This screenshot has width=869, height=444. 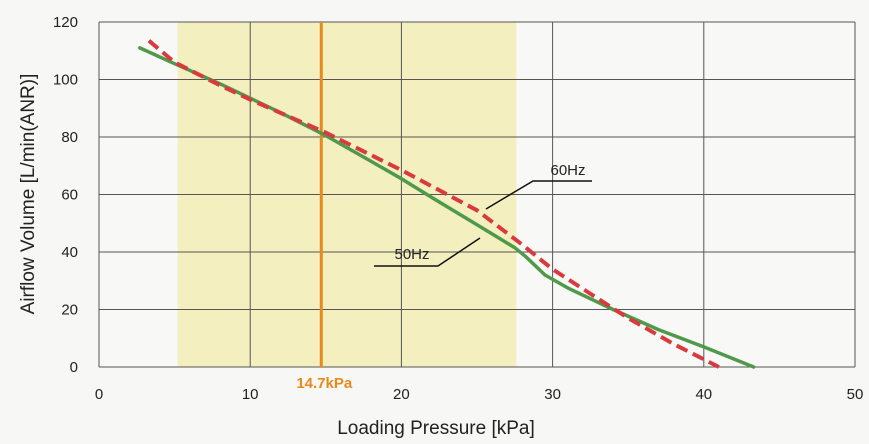 I want to click on x-tick-label: 20, so click(x=401, y=394).